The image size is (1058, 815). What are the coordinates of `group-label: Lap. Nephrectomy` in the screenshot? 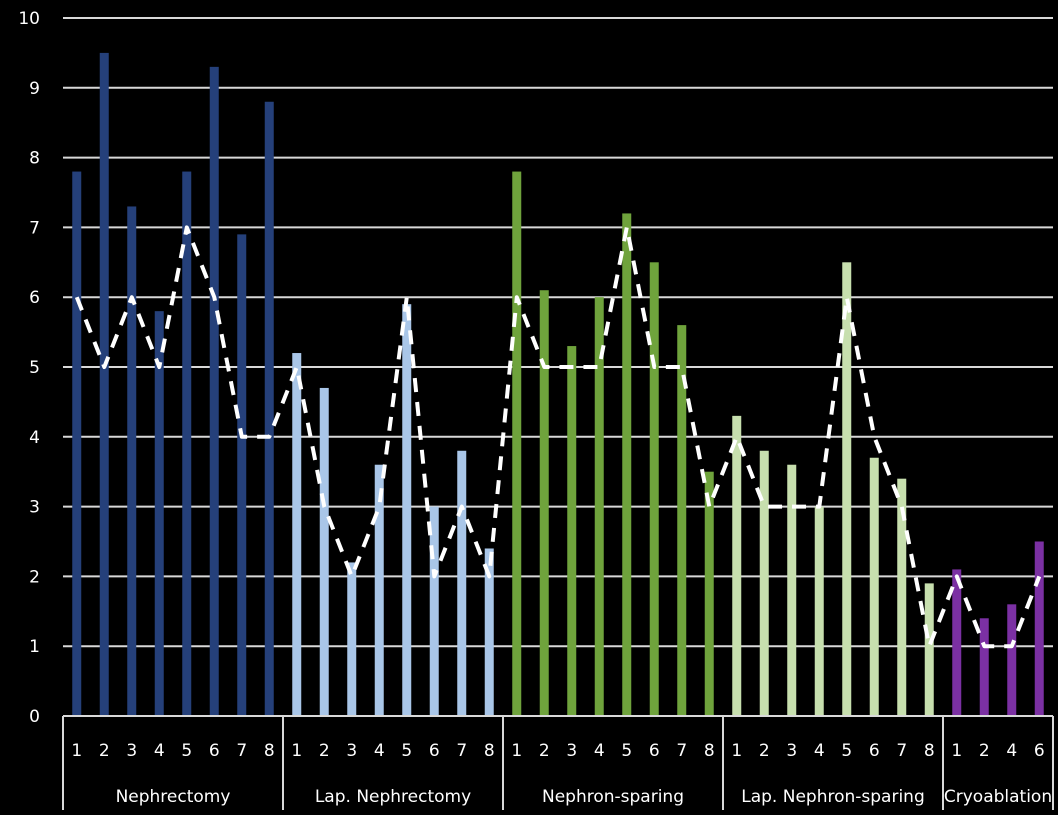 It's located at (393, 797).